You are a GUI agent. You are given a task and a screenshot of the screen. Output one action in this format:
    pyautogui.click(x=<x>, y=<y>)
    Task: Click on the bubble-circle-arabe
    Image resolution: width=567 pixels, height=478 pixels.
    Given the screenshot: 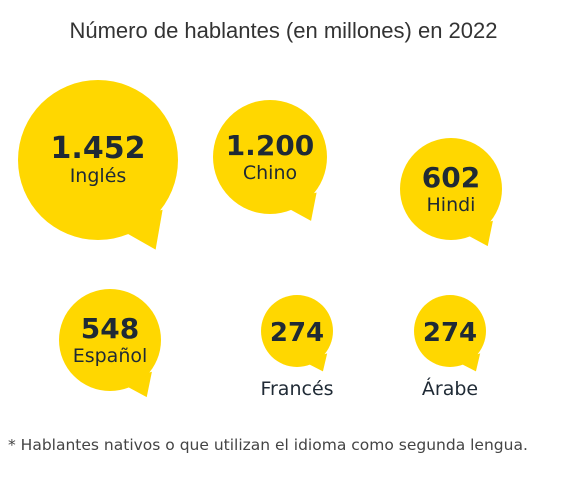 What is the action you would take?
    pyautogui.click(x=450, y=331)
    